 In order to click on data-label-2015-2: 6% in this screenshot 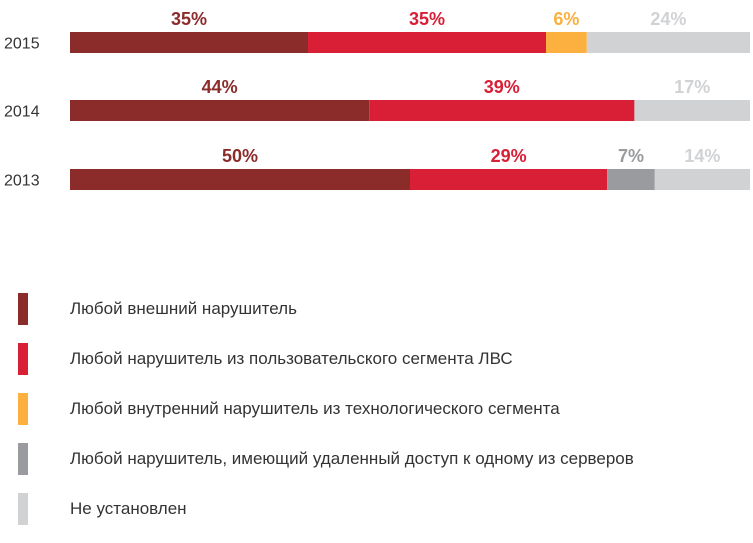, I will do `click(566, 19)`.